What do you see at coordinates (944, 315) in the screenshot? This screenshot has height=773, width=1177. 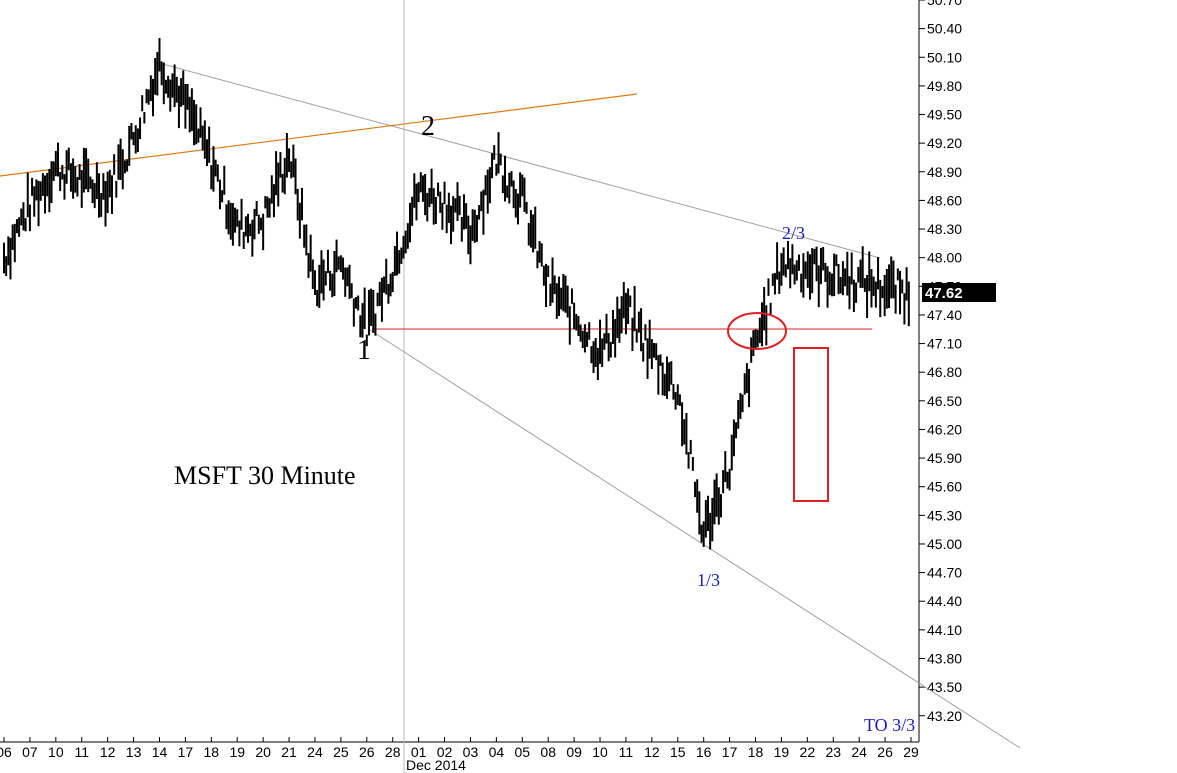 I see `y-tick-label: 47.40` at bounding box center [944, 315].